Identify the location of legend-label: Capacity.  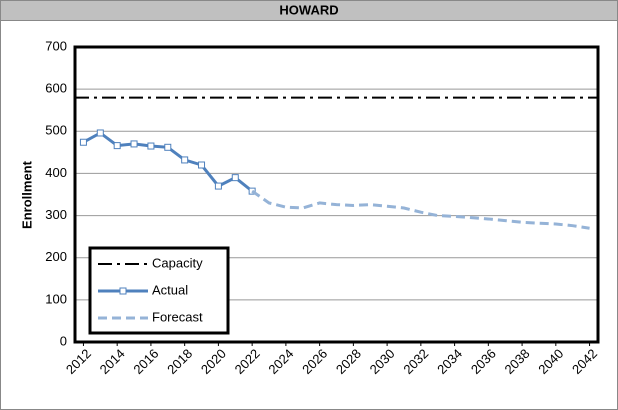
(177, 262).